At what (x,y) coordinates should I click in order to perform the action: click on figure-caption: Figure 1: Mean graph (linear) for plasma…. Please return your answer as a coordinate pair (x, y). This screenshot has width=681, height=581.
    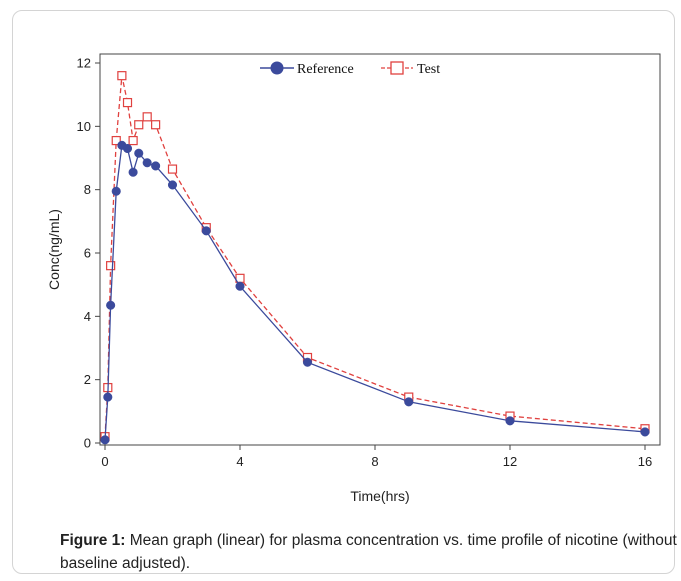
    Looking at the image, I should click on (370, 552).